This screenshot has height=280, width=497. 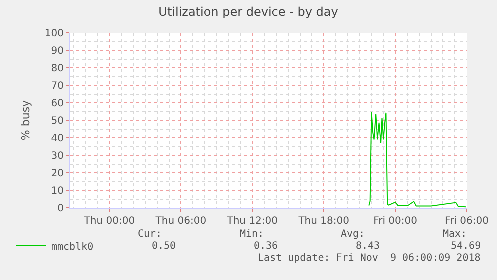 I want to click on text: 0.50, so click(x=164, y=246).